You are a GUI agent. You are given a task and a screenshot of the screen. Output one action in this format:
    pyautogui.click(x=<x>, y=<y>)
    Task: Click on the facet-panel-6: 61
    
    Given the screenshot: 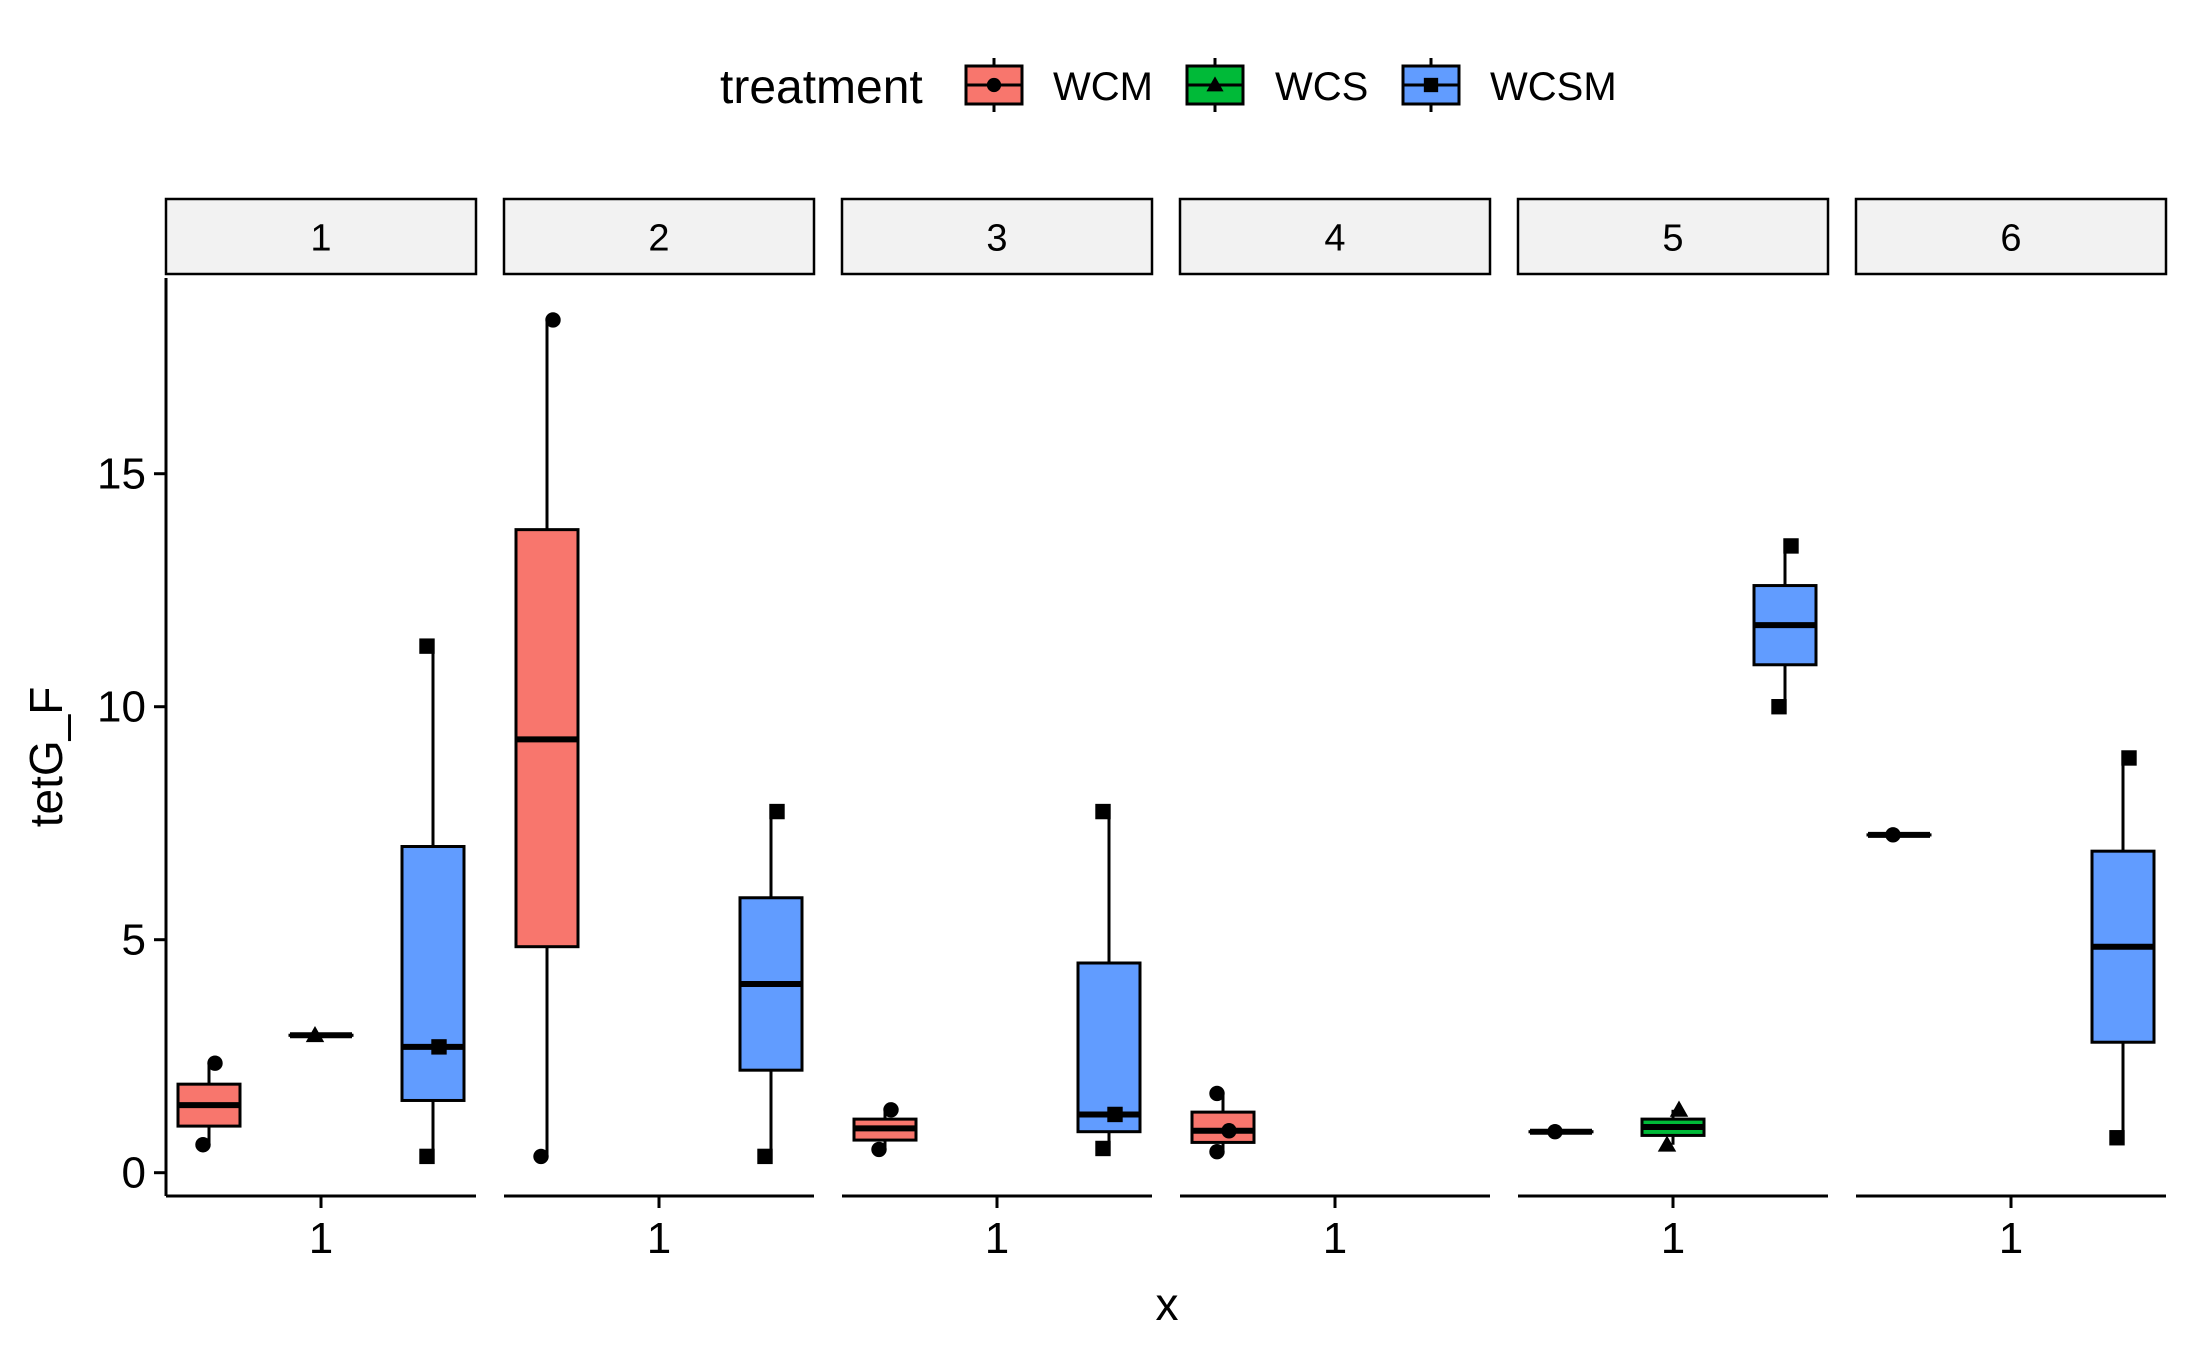 What is the action you would take?
    pyautogui.click(x=2011, y=730)
    